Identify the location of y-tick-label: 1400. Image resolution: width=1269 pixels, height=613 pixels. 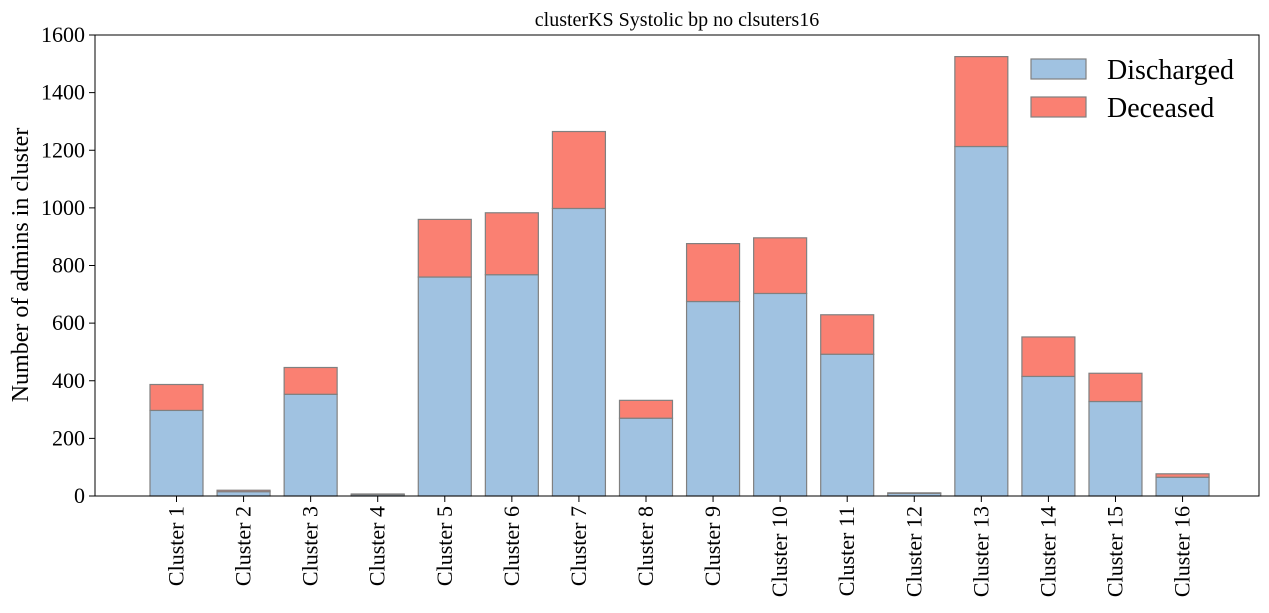
(63, 92).